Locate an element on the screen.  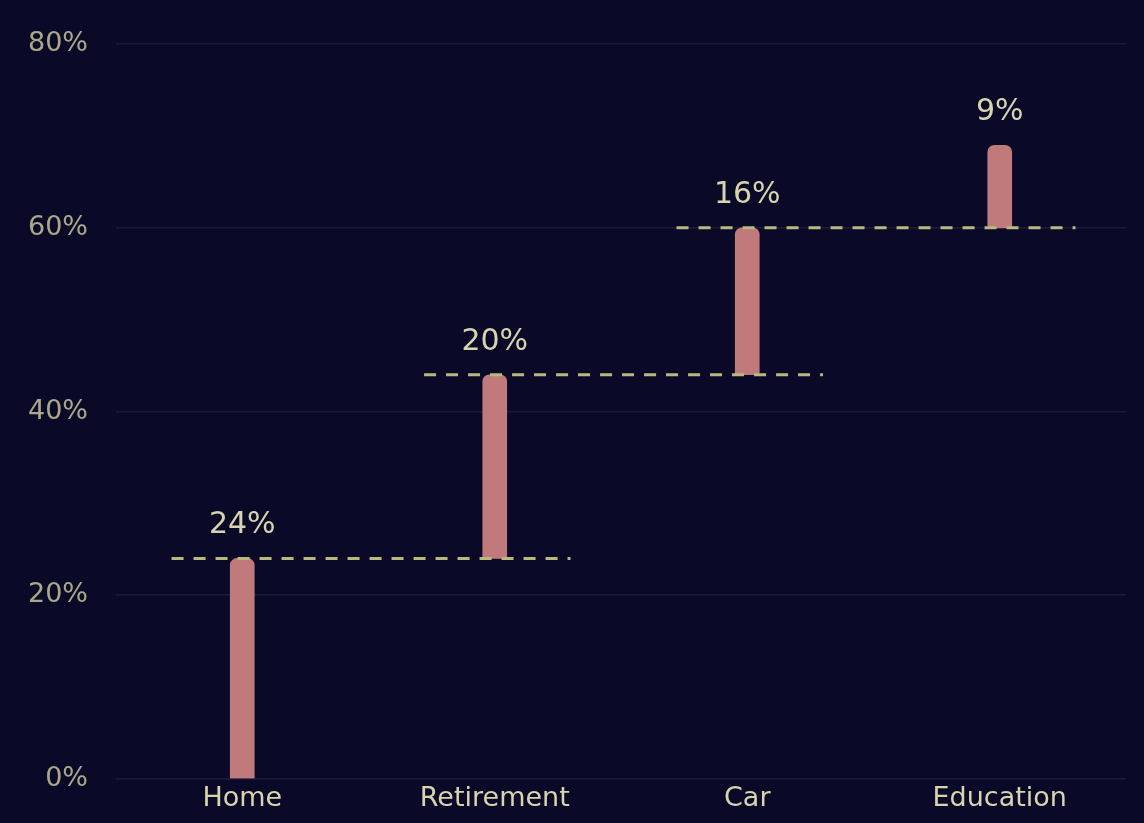
data-label: 20% is located at coordinates (495, 339).